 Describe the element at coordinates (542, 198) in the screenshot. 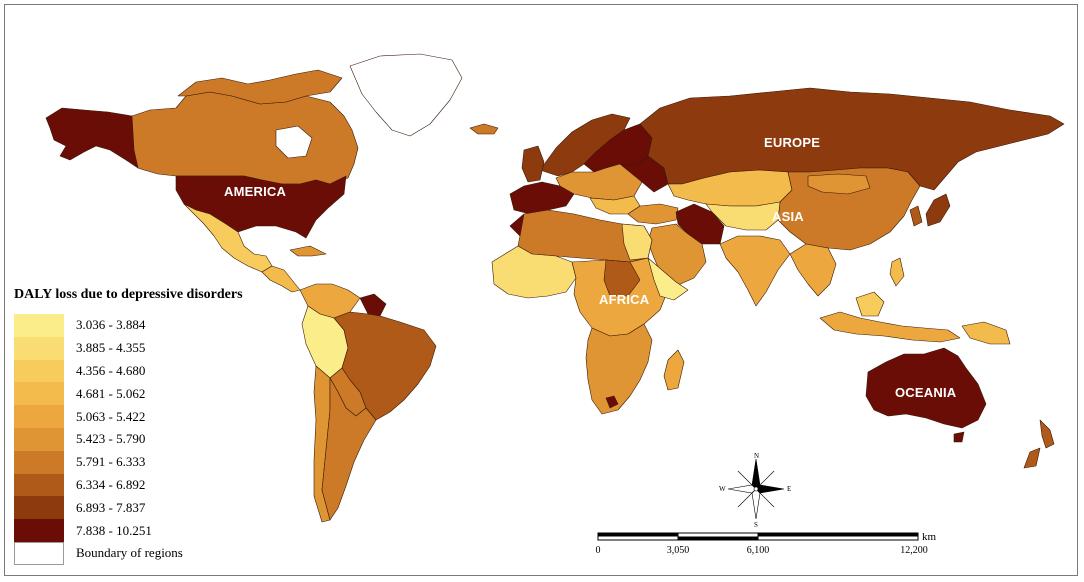

I see `map-country-france-spain` at that location.